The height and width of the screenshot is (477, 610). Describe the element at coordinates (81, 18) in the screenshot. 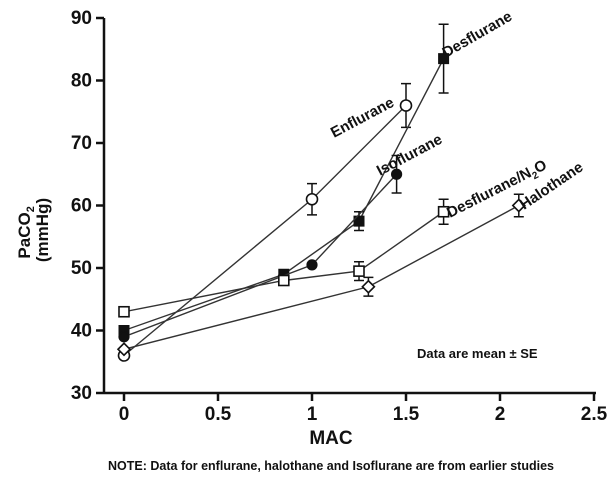

I see `y-tick-label: 90` at that location.